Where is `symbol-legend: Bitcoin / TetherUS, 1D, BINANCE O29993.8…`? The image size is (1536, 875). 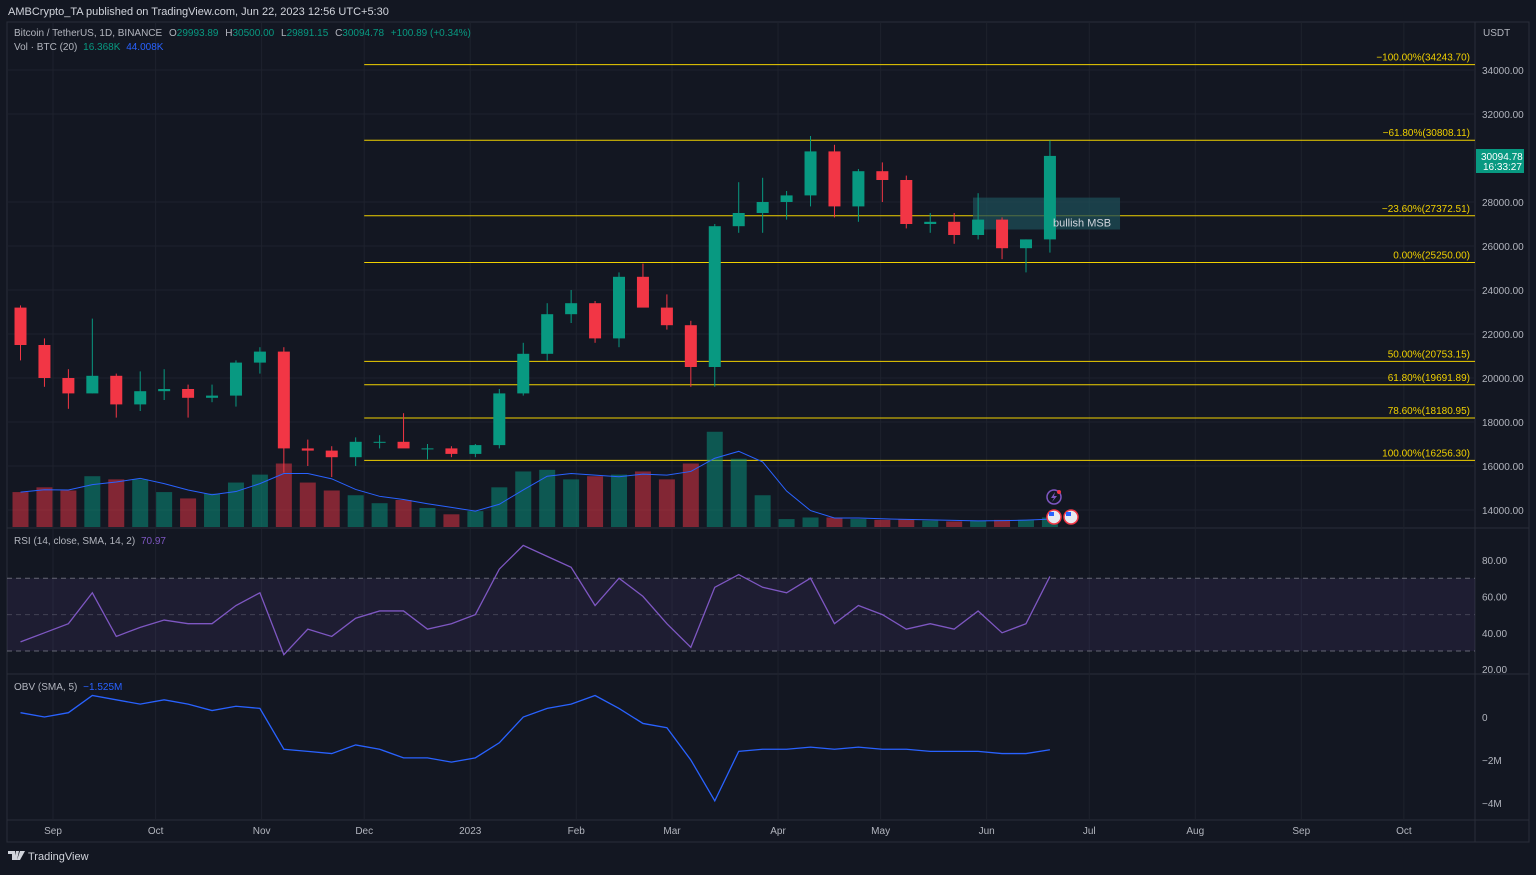
symbol-legend: Bitcoin / TetherUS, 1D, BINANCE O29993.8… is located at coordinates (242, 33).